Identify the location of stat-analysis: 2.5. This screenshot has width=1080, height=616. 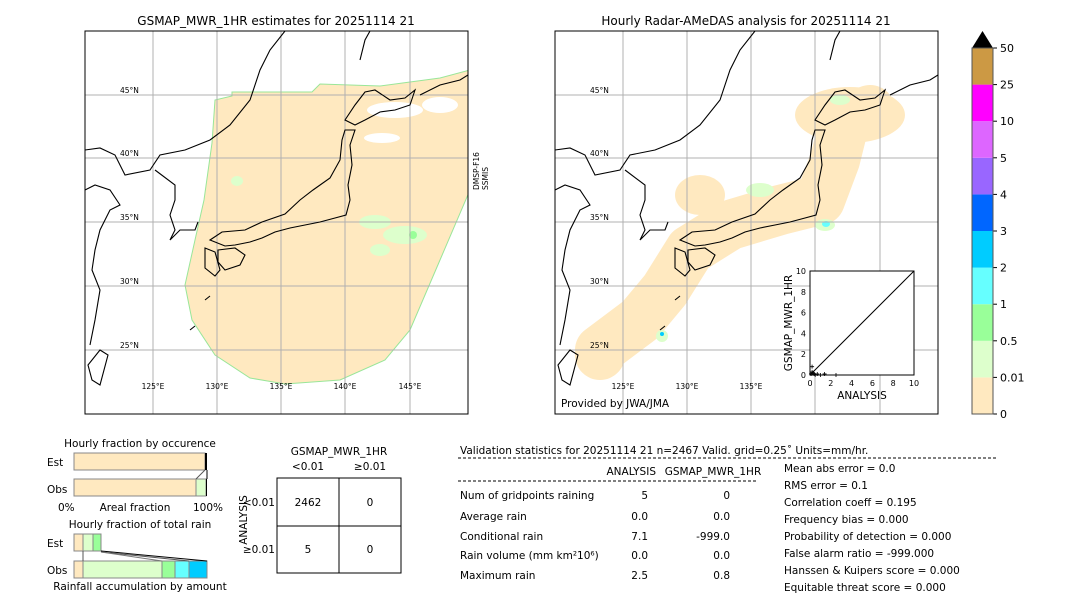
(639, 576).